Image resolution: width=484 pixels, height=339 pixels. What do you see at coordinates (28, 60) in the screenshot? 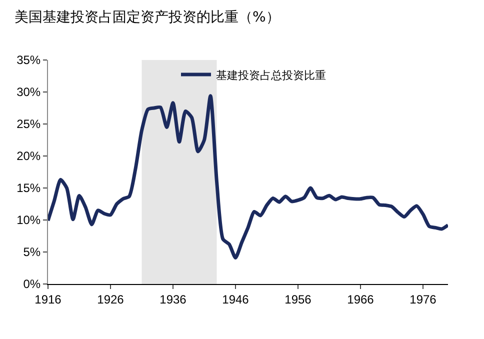
I see `y-tick-label: 35%` at bounding box center [28, 60].